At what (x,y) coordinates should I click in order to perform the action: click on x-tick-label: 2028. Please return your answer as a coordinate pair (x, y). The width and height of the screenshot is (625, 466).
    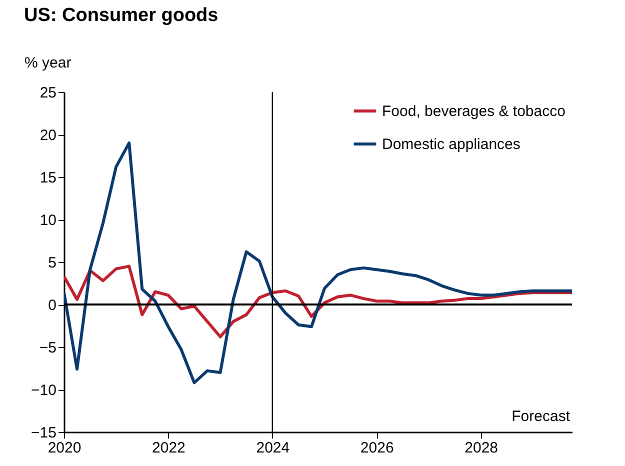
    Looking at the image, I should click on (481, 448).